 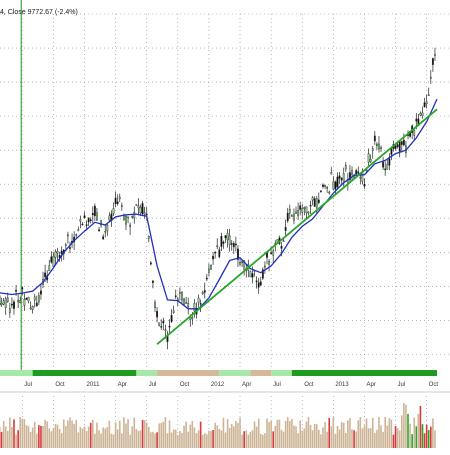 I want to click on time-axis-tick-label: 2011, so click(x=94, y=385).